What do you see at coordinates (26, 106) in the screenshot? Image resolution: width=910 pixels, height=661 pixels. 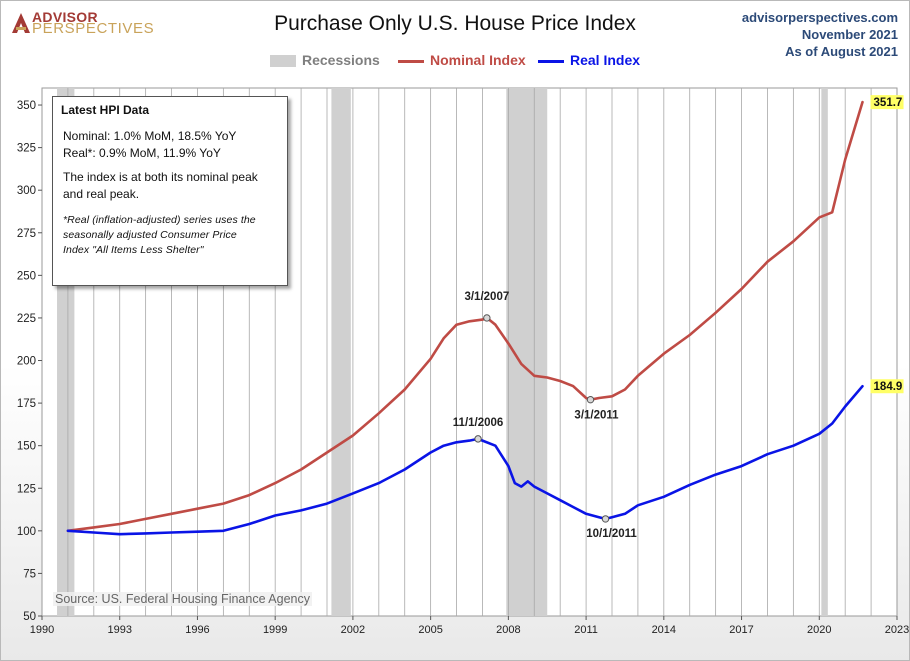 I see `y-tick-label: 350` at bounding box center [26, 106].